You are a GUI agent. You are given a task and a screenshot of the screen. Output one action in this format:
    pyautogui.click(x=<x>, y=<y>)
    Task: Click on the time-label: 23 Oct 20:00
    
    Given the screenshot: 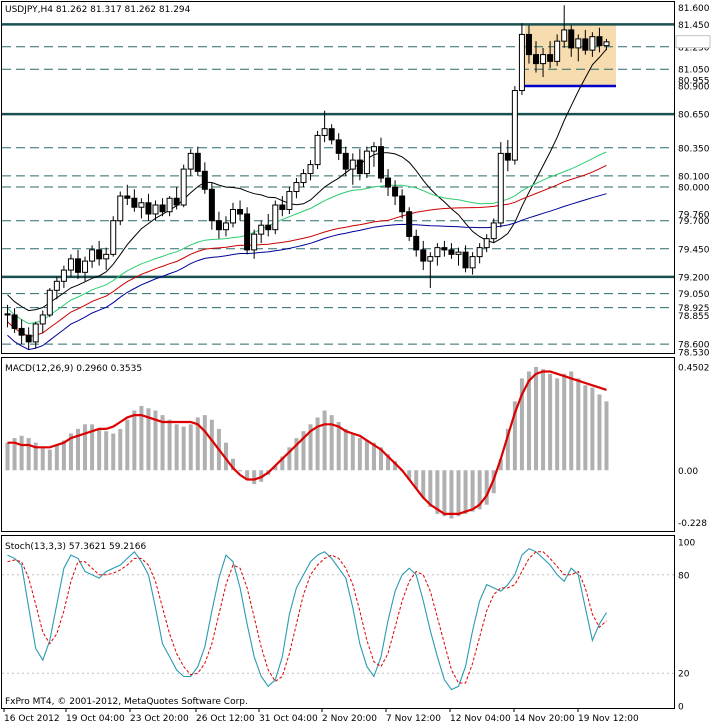 What is the action you would take?
    pyautogui.click(x=159, y=719)
    